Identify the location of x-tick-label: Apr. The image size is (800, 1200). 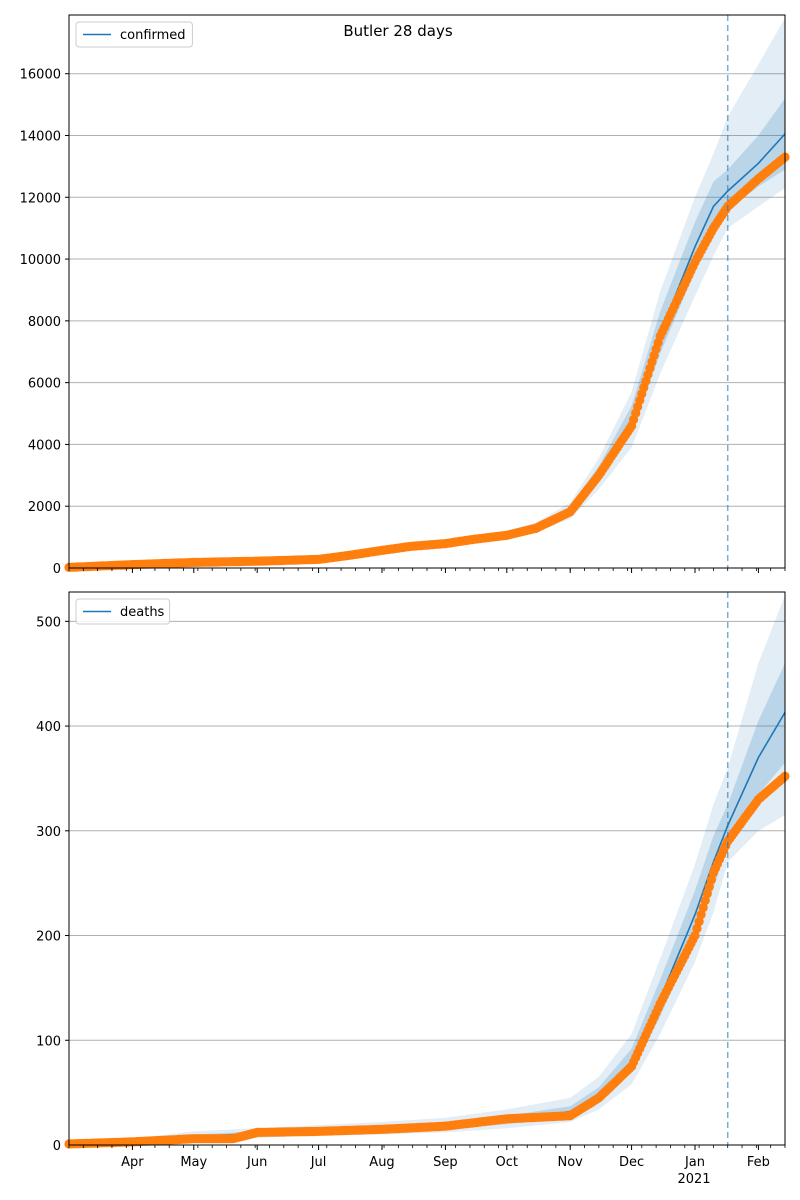
(132, 1162).